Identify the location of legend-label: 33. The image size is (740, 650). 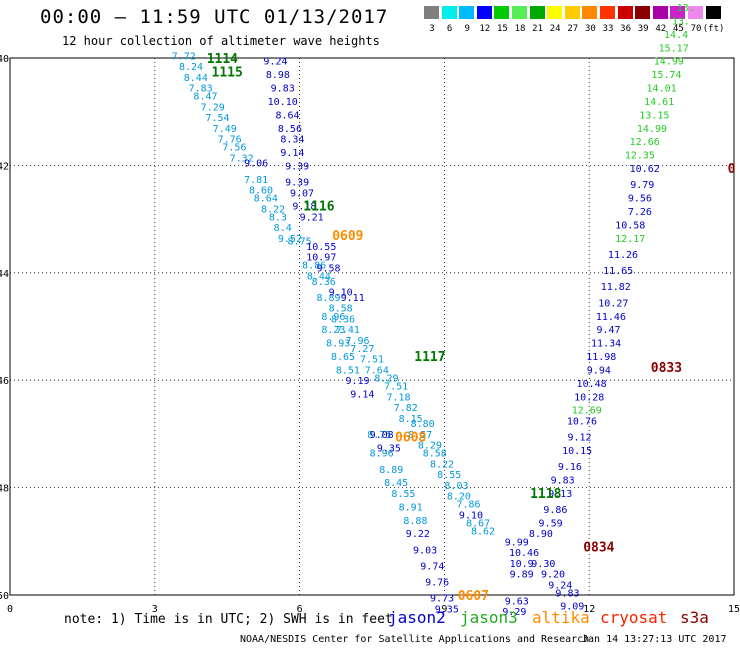
(608, 29).